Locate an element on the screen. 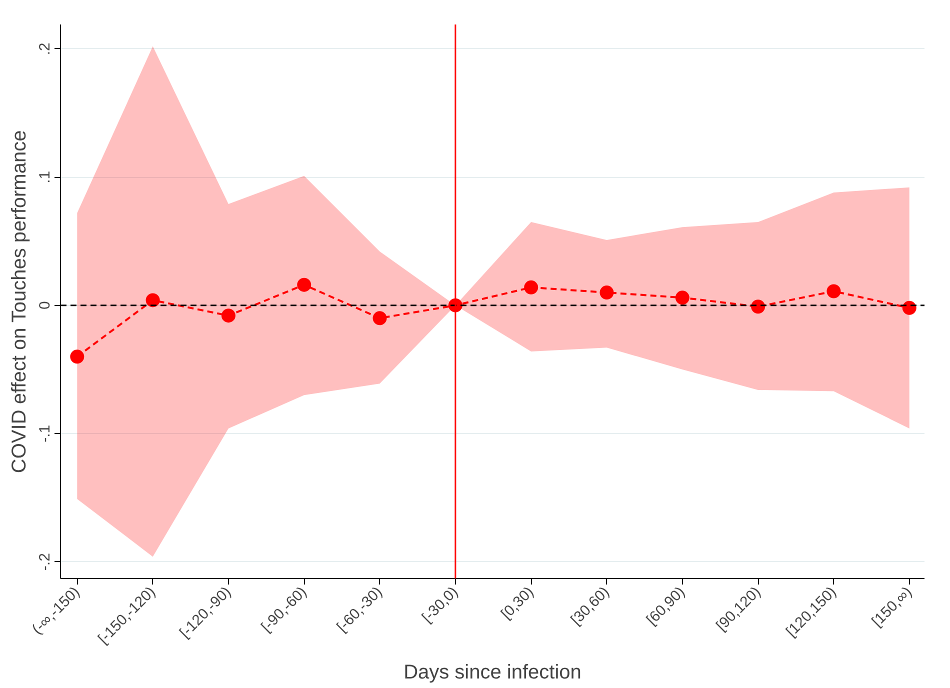 The height and width of the screenshot is (688, 950). y-tick-label: -.2 is located at coordinates (45, 562).